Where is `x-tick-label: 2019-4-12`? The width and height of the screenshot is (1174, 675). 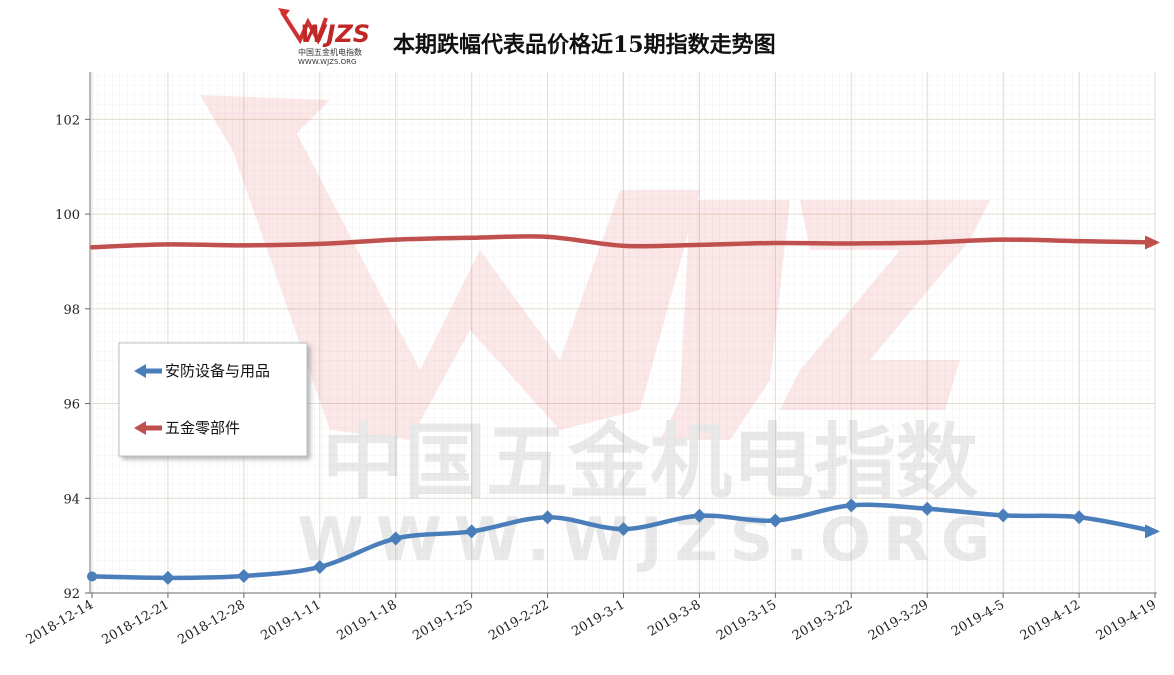
x-tick-label: 2019-4-12 is located at coordinates (1050, 620).